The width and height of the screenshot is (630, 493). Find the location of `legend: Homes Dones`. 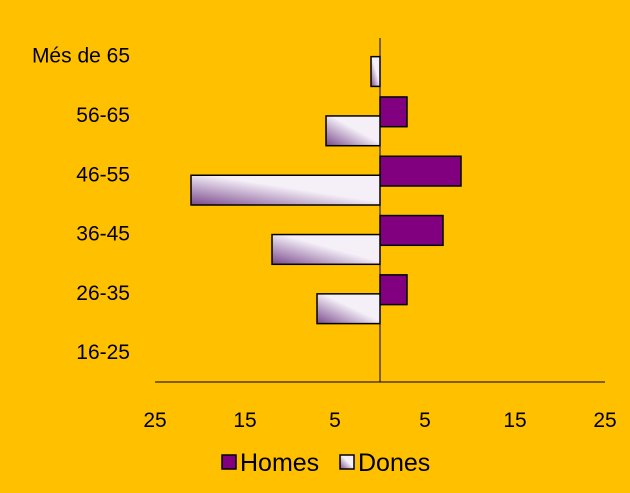

legend: Homes Dones is located at coordinates (325, 463).